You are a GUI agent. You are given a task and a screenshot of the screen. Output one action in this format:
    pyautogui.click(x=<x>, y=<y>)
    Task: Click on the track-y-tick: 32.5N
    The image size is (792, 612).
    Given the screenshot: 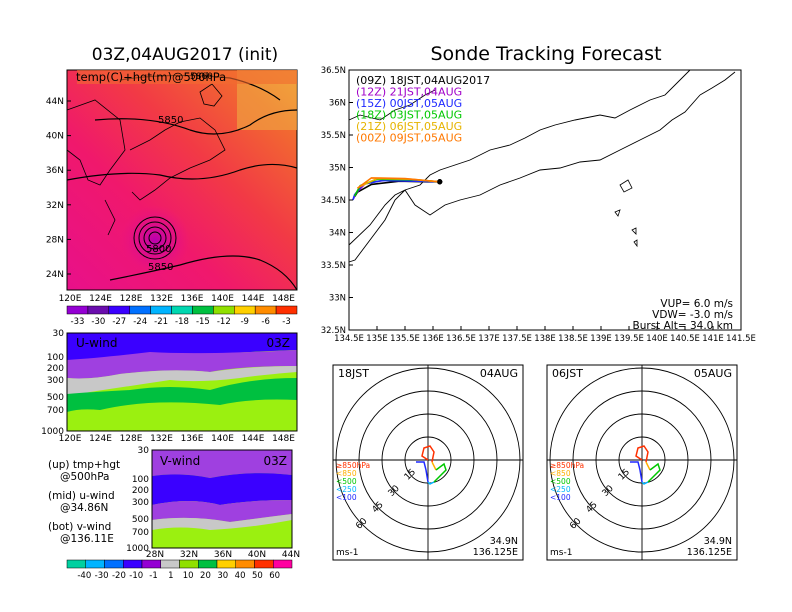 What is the action you would take?
    pyautogui.click(x=333, y=331)
    